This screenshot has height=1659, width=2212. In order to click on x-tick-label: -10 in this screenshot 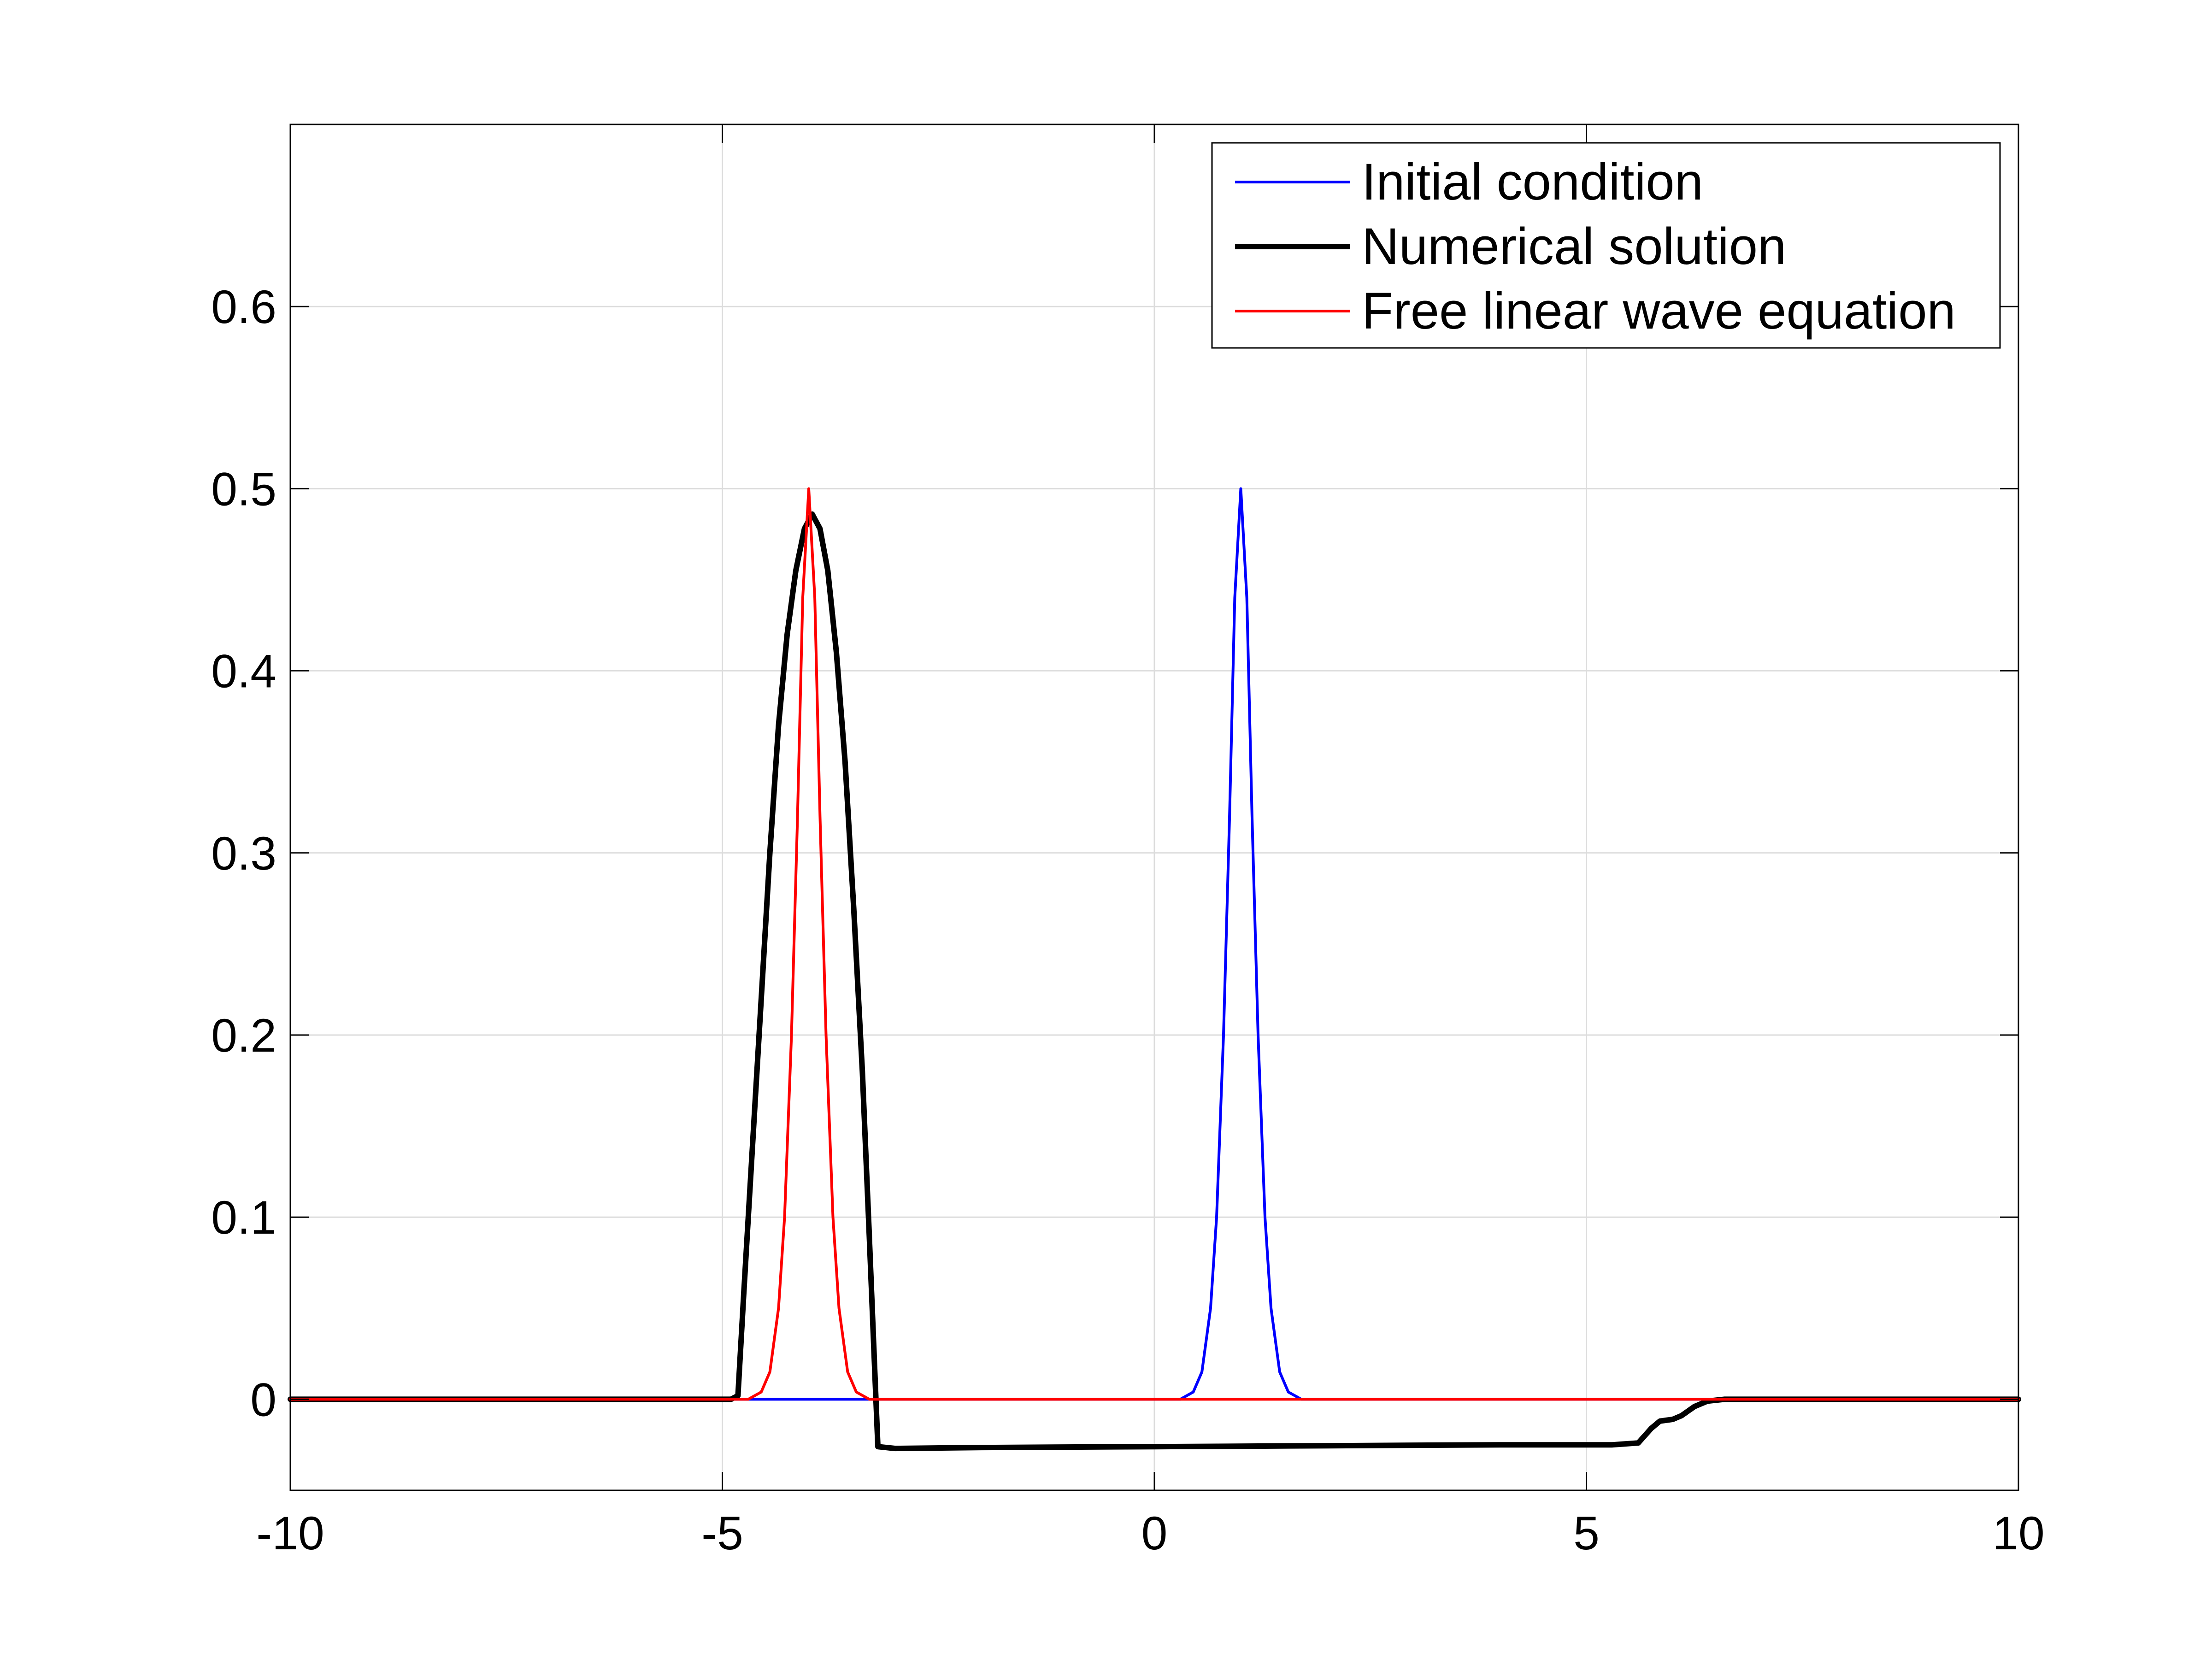, I will do `click(290, 1533)`.